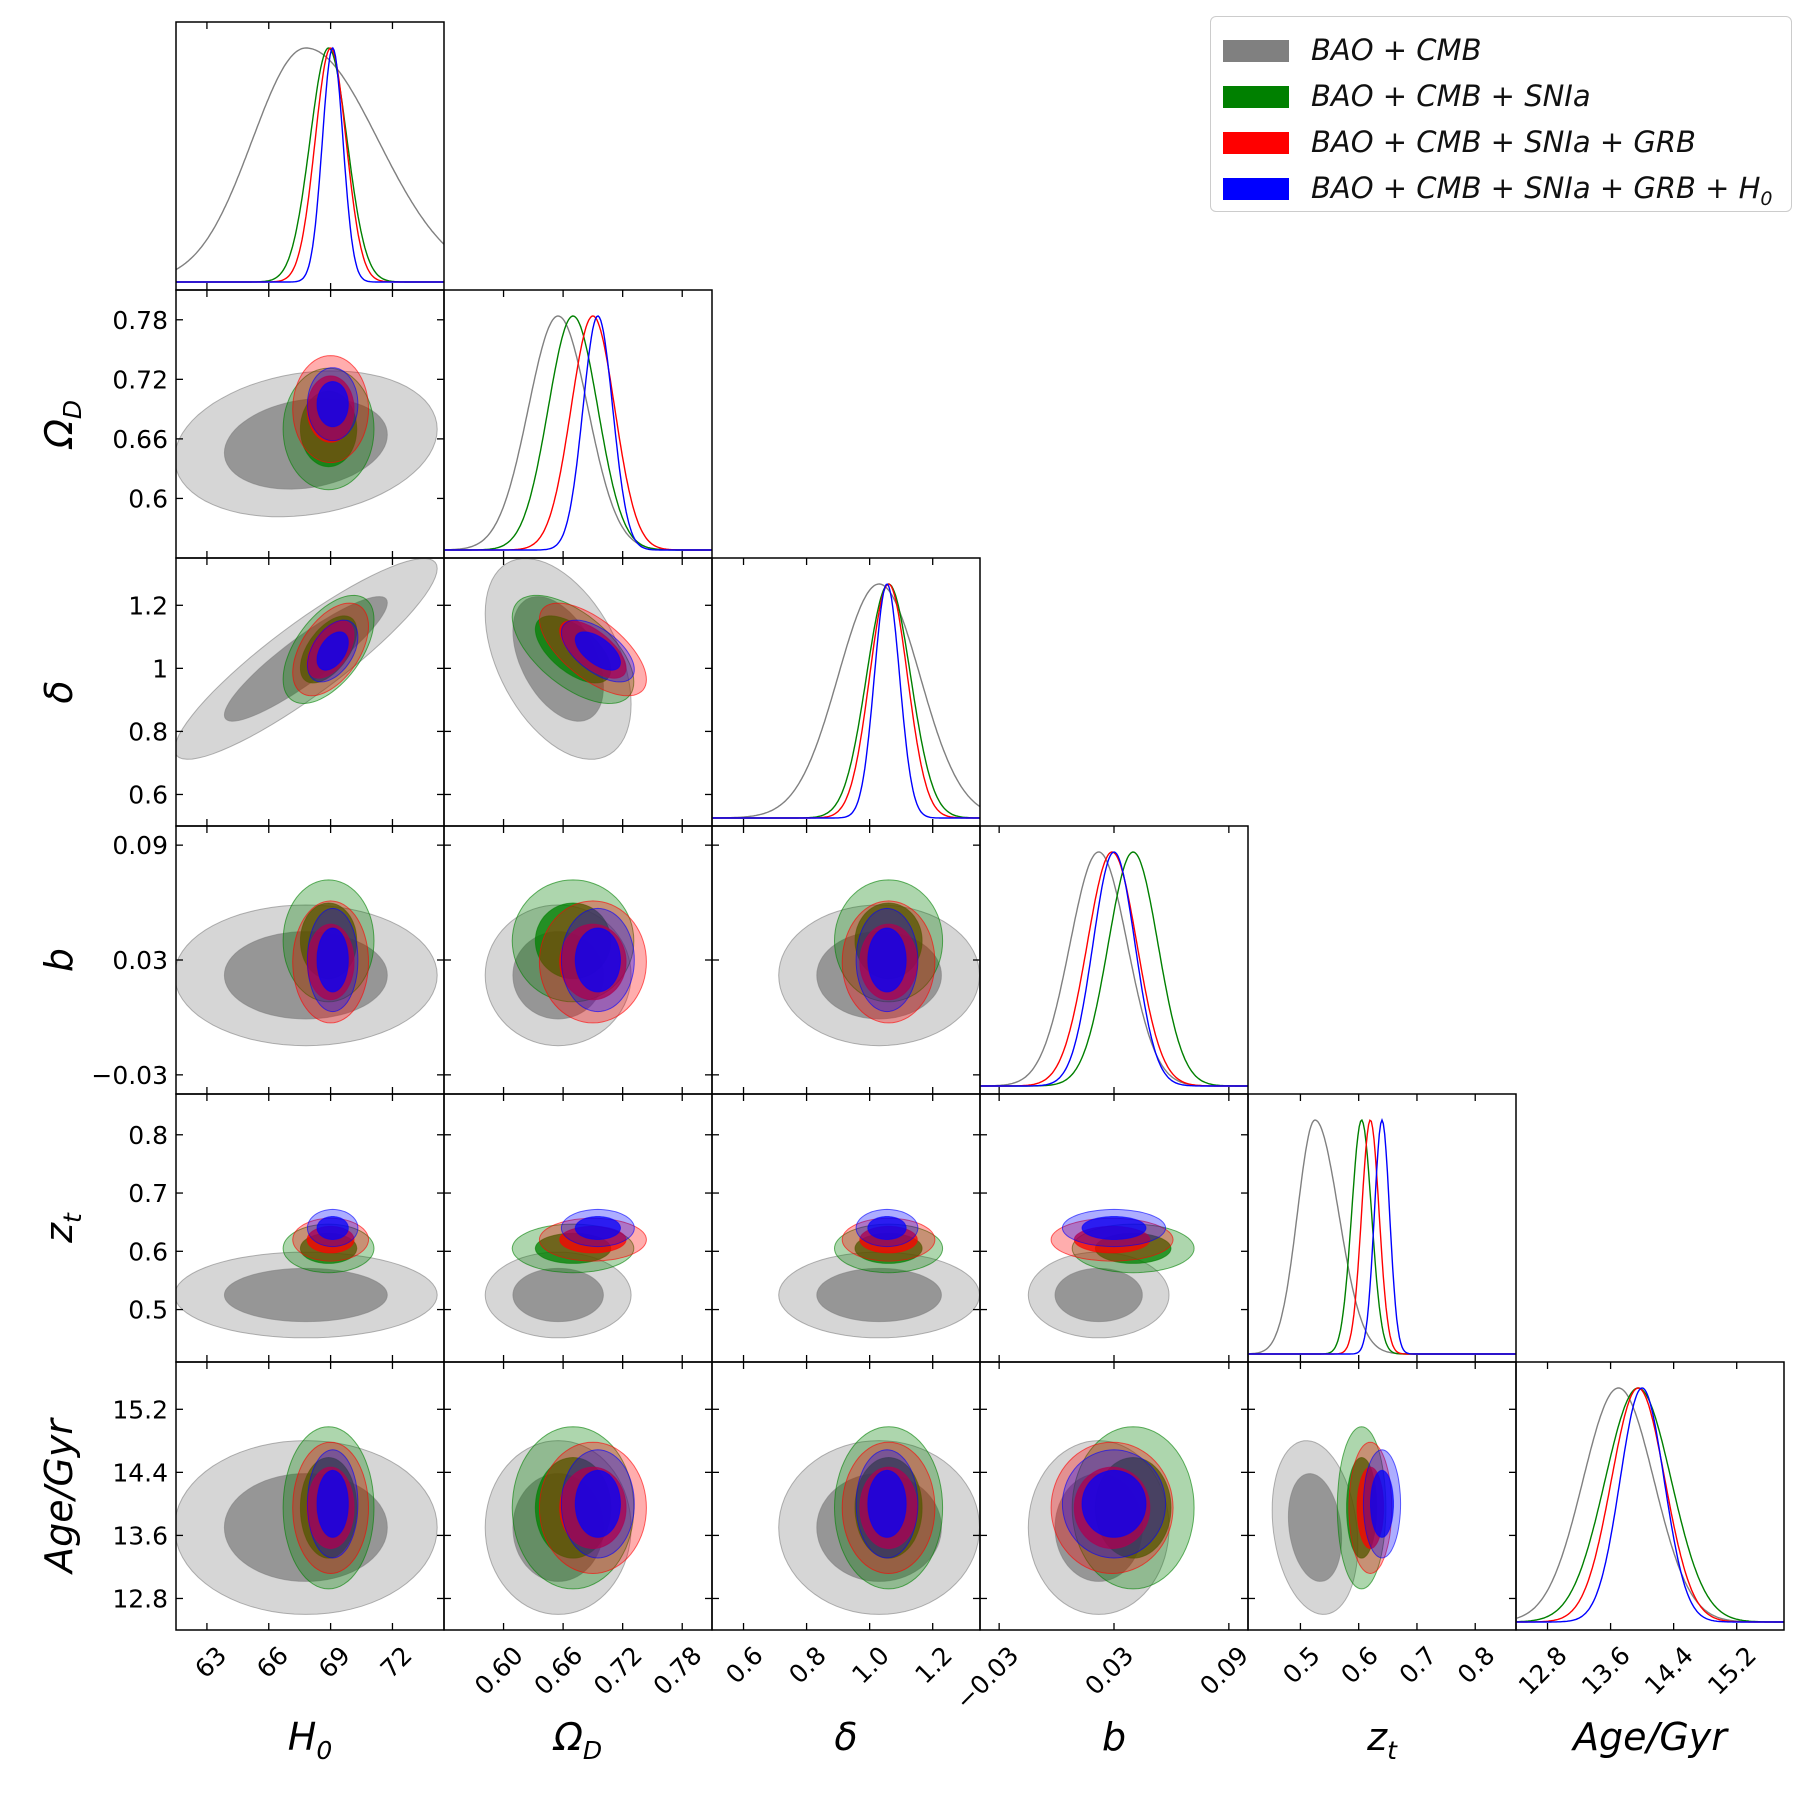  What do you see at coordinates (72, 1217) in the screenshot?
I see `y-axis-title-sub: t` at bounding box center [72, 1217].